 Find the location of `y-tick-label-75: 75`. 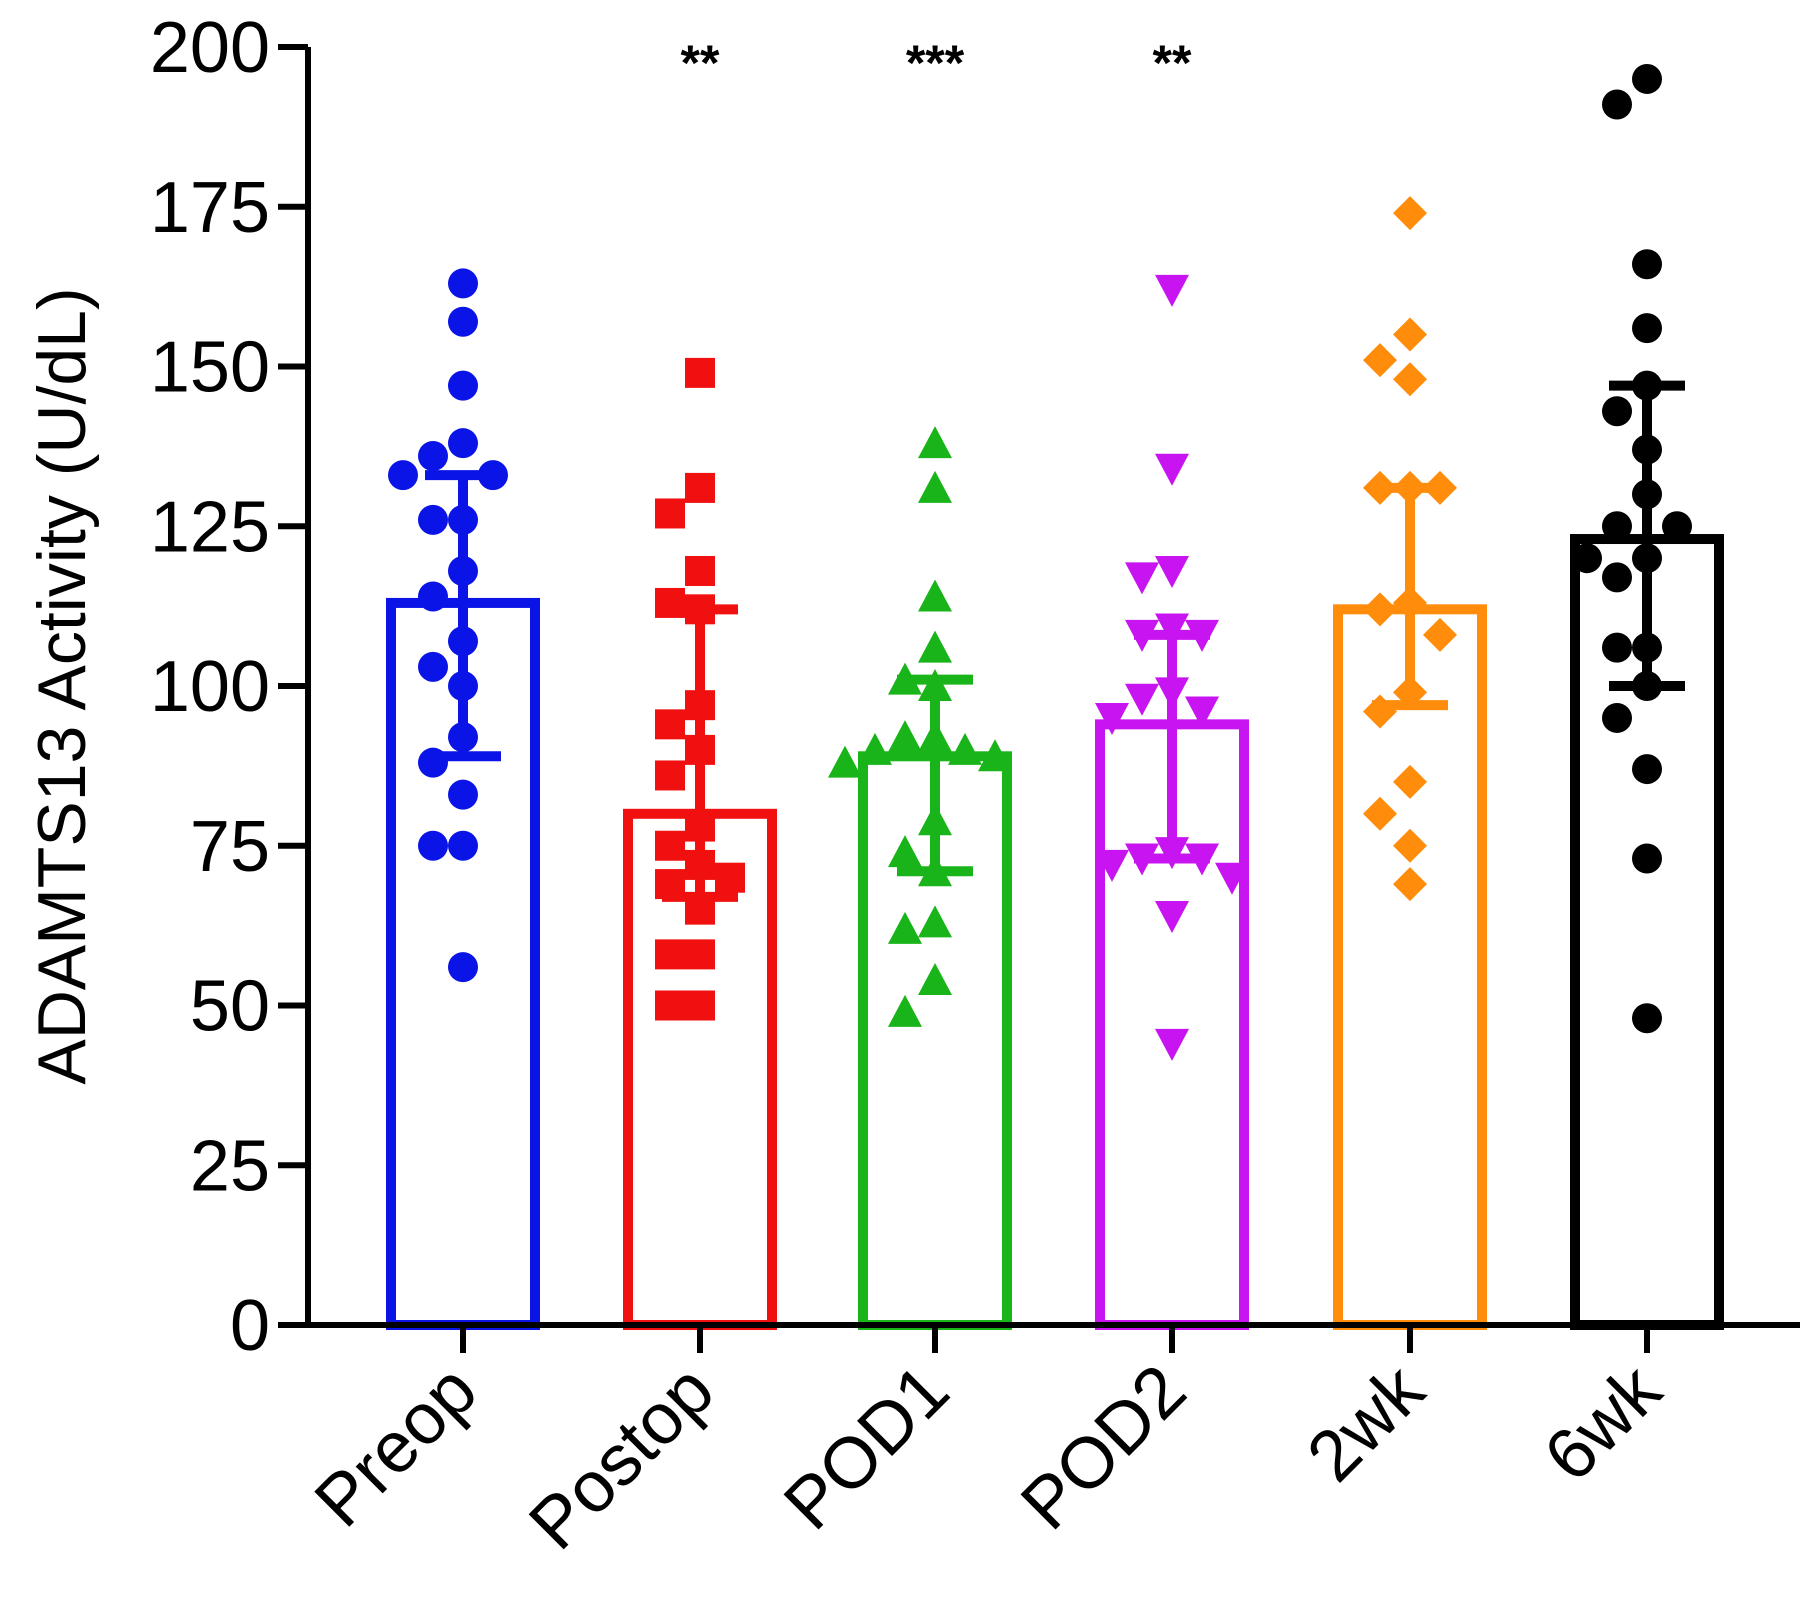

y-tick-label-75: 75 is located at coordinates (230, 847).